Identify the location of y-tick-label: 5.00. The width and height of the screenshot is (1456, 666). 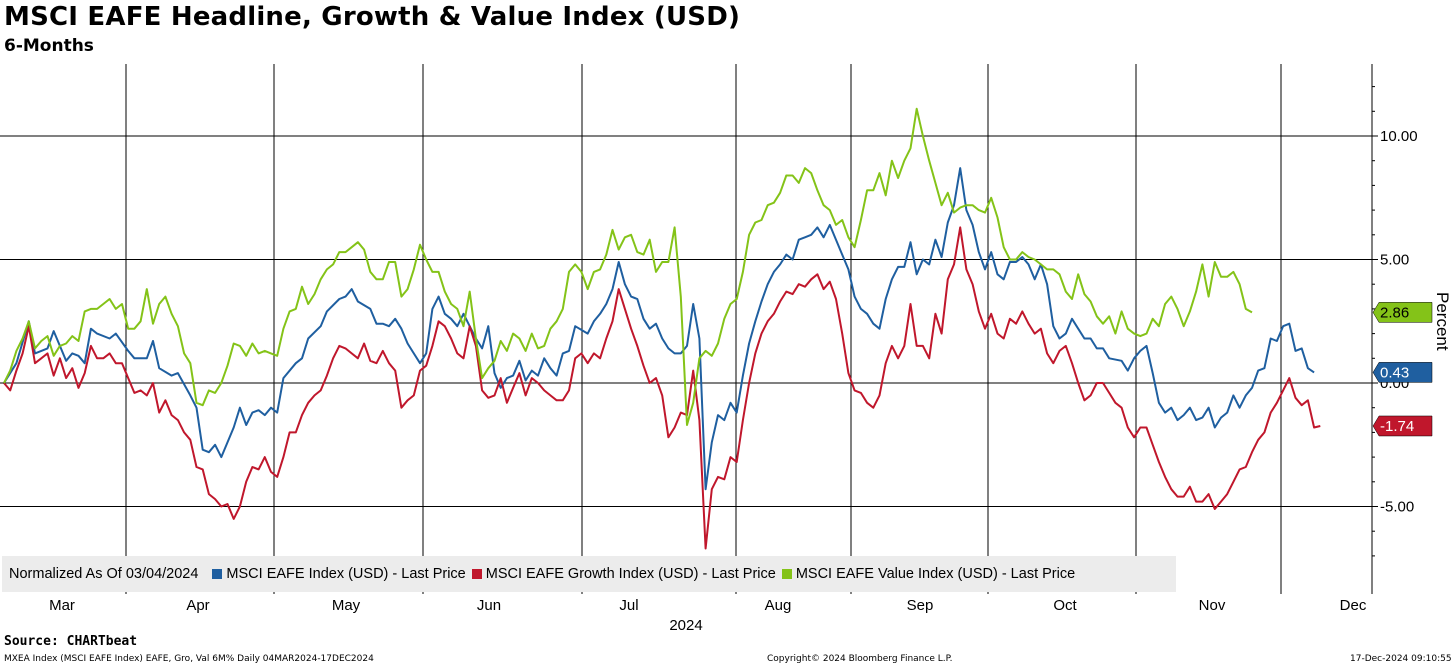
(1394, 260).